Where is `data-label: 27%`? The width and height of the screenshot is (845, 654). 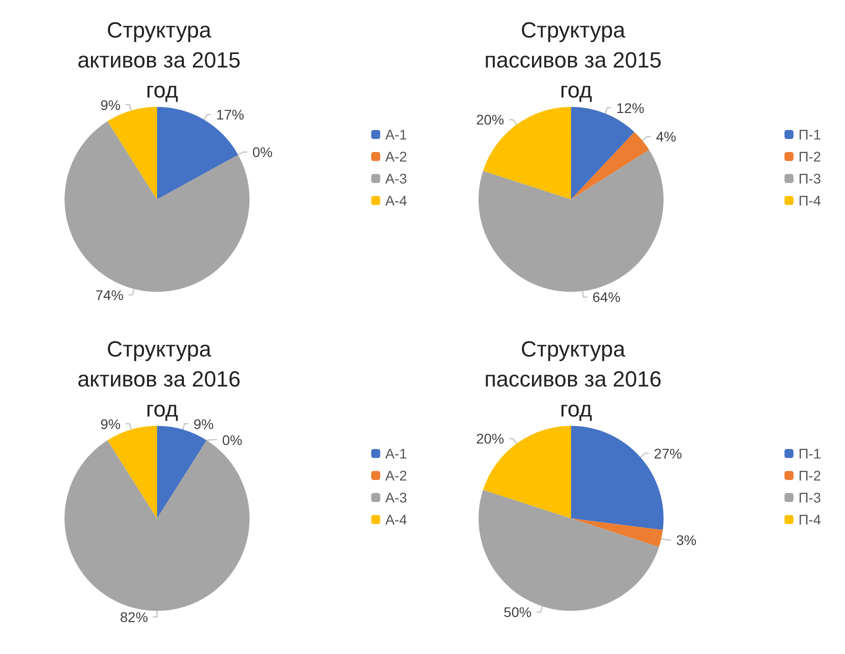 data-label: 27% is located at coordinates (668, 453).